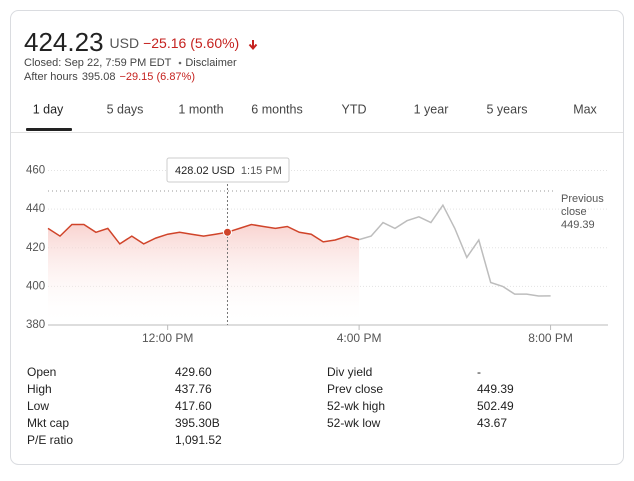 The image size is (634, 481). What do you see at coordinates (200, 109) in the screenshot?
I see `tab: 1 month` at bounding box center [200, 109].